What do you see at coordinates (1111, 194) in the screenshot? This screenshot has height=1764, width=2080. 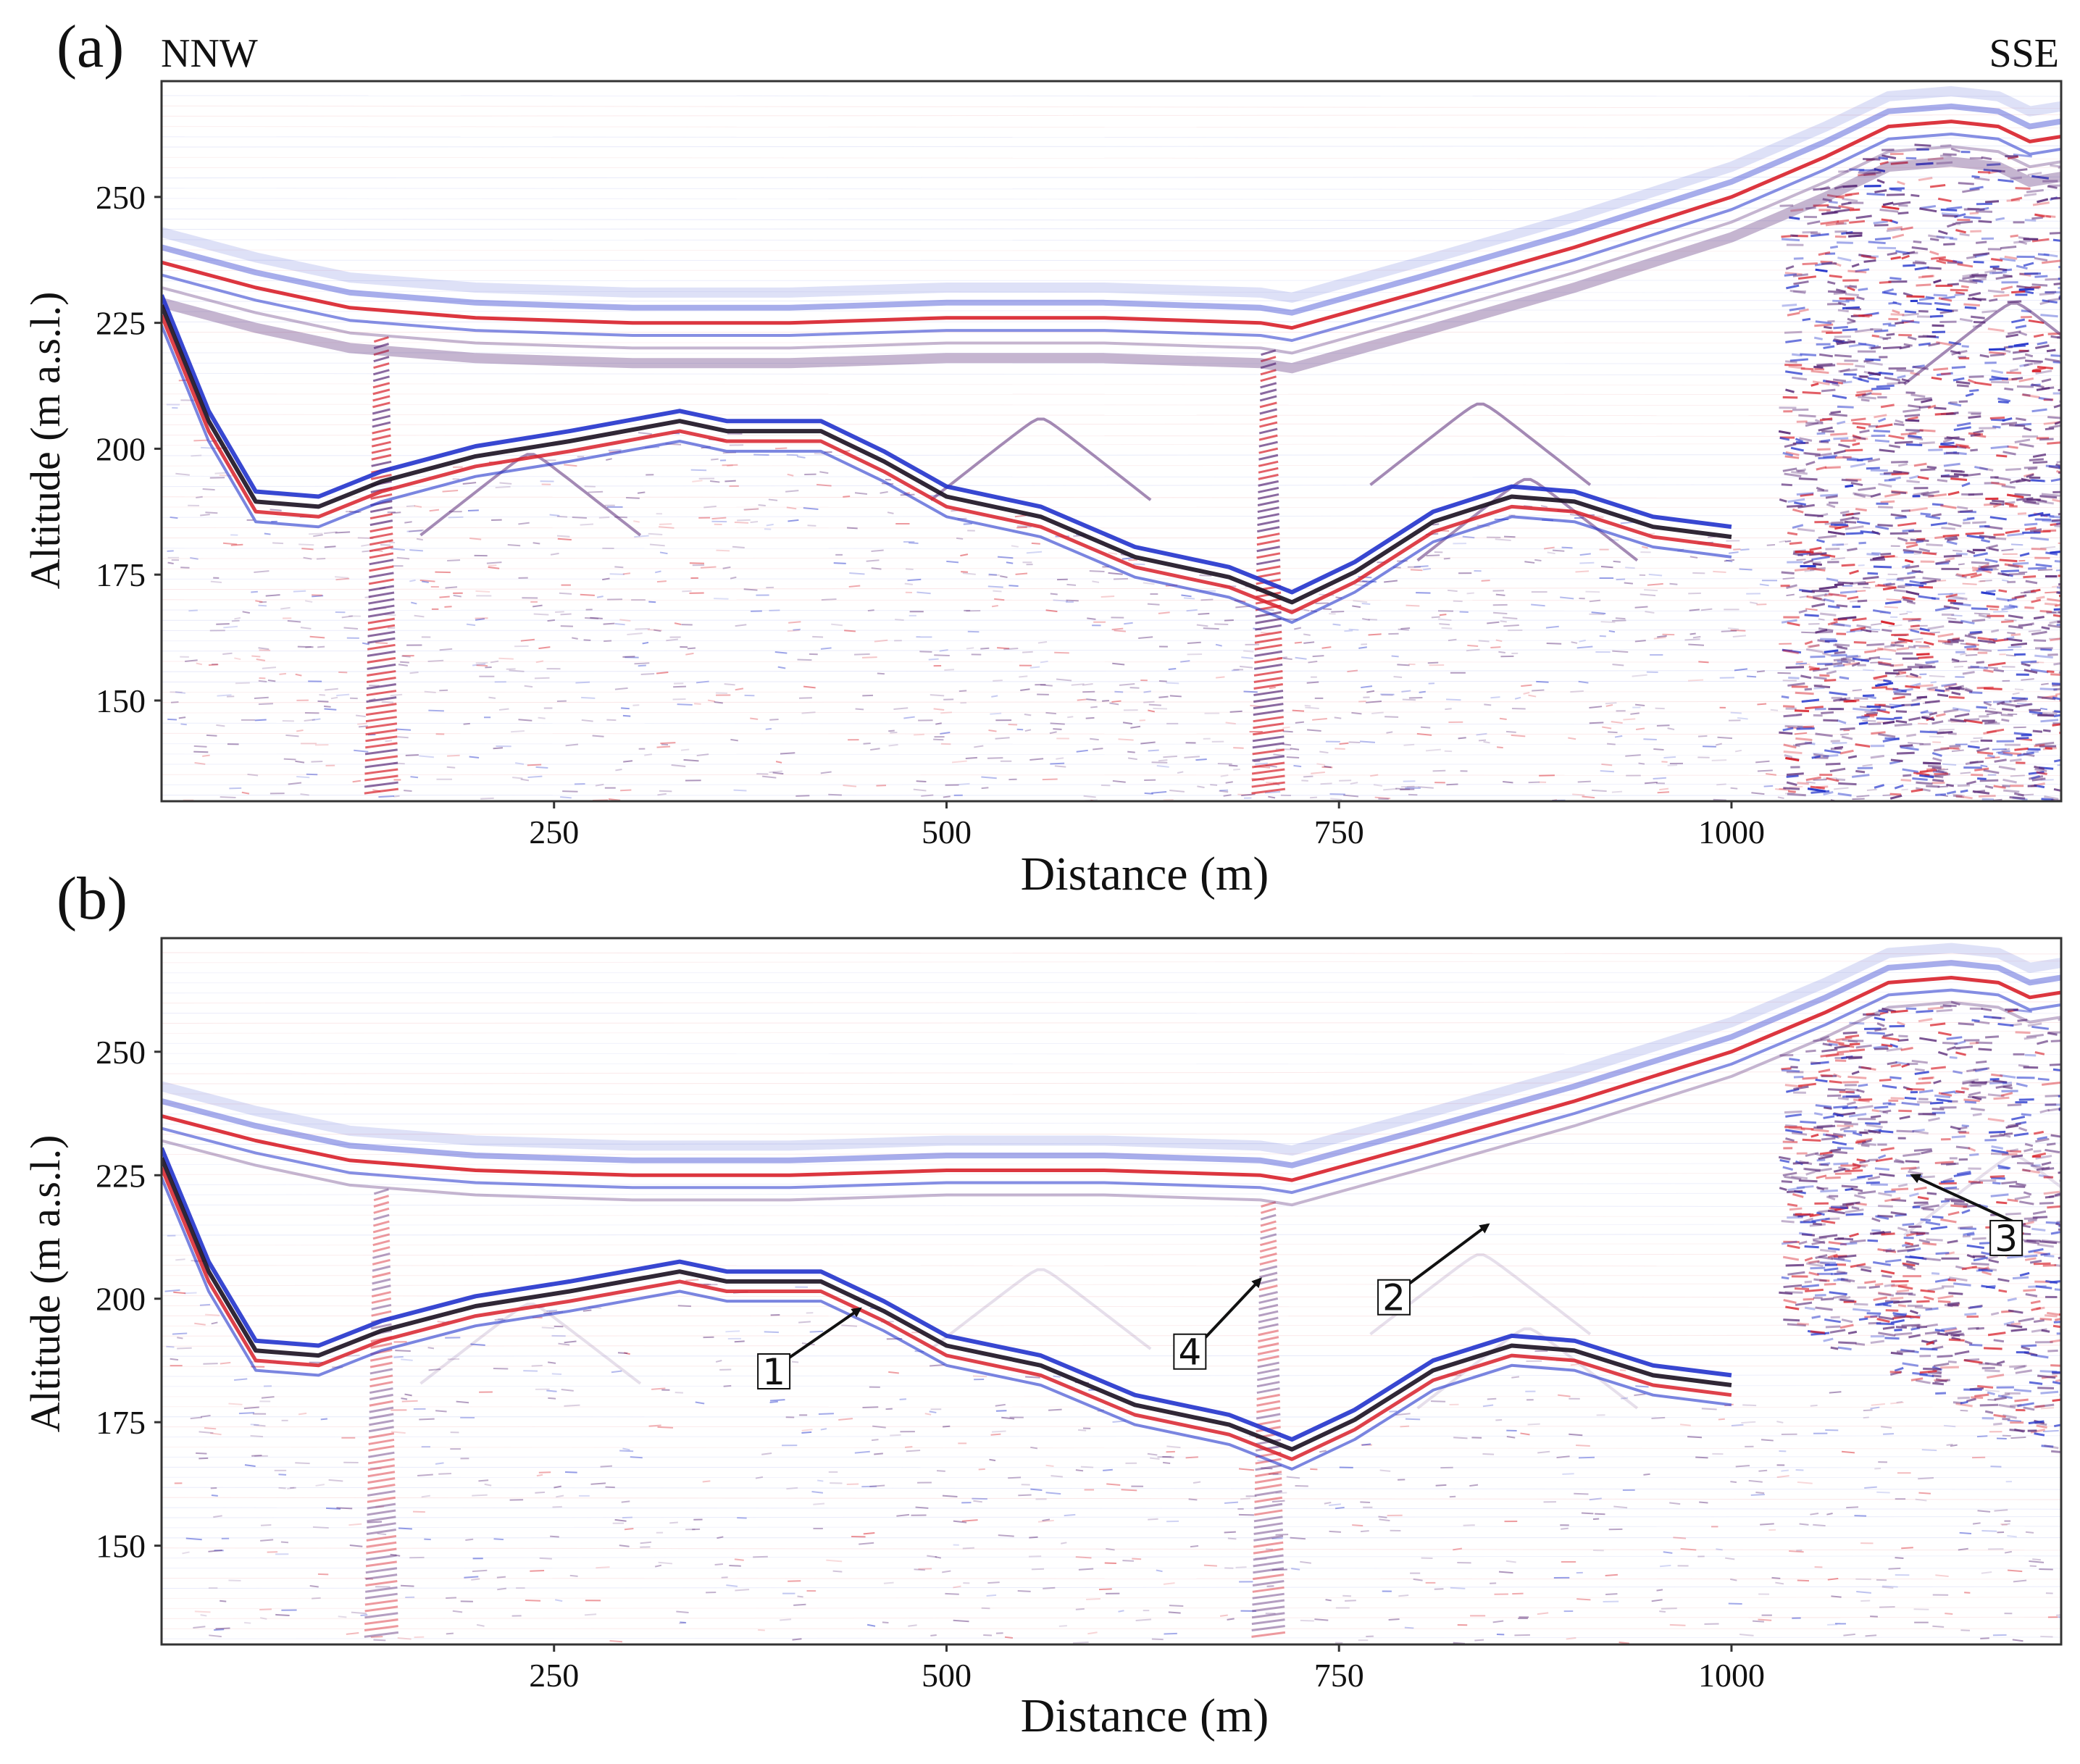 I see `surface-reflection` at bounding box center [1111, 194].